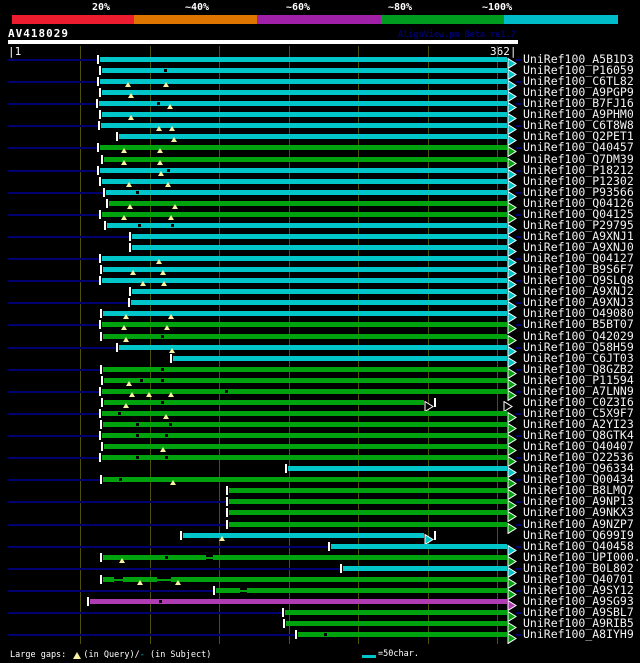 Image resolution: width=640 pixels, height=663 pixels. I want to click on hit-label: UniRef100_P11594, so click(578, 380).